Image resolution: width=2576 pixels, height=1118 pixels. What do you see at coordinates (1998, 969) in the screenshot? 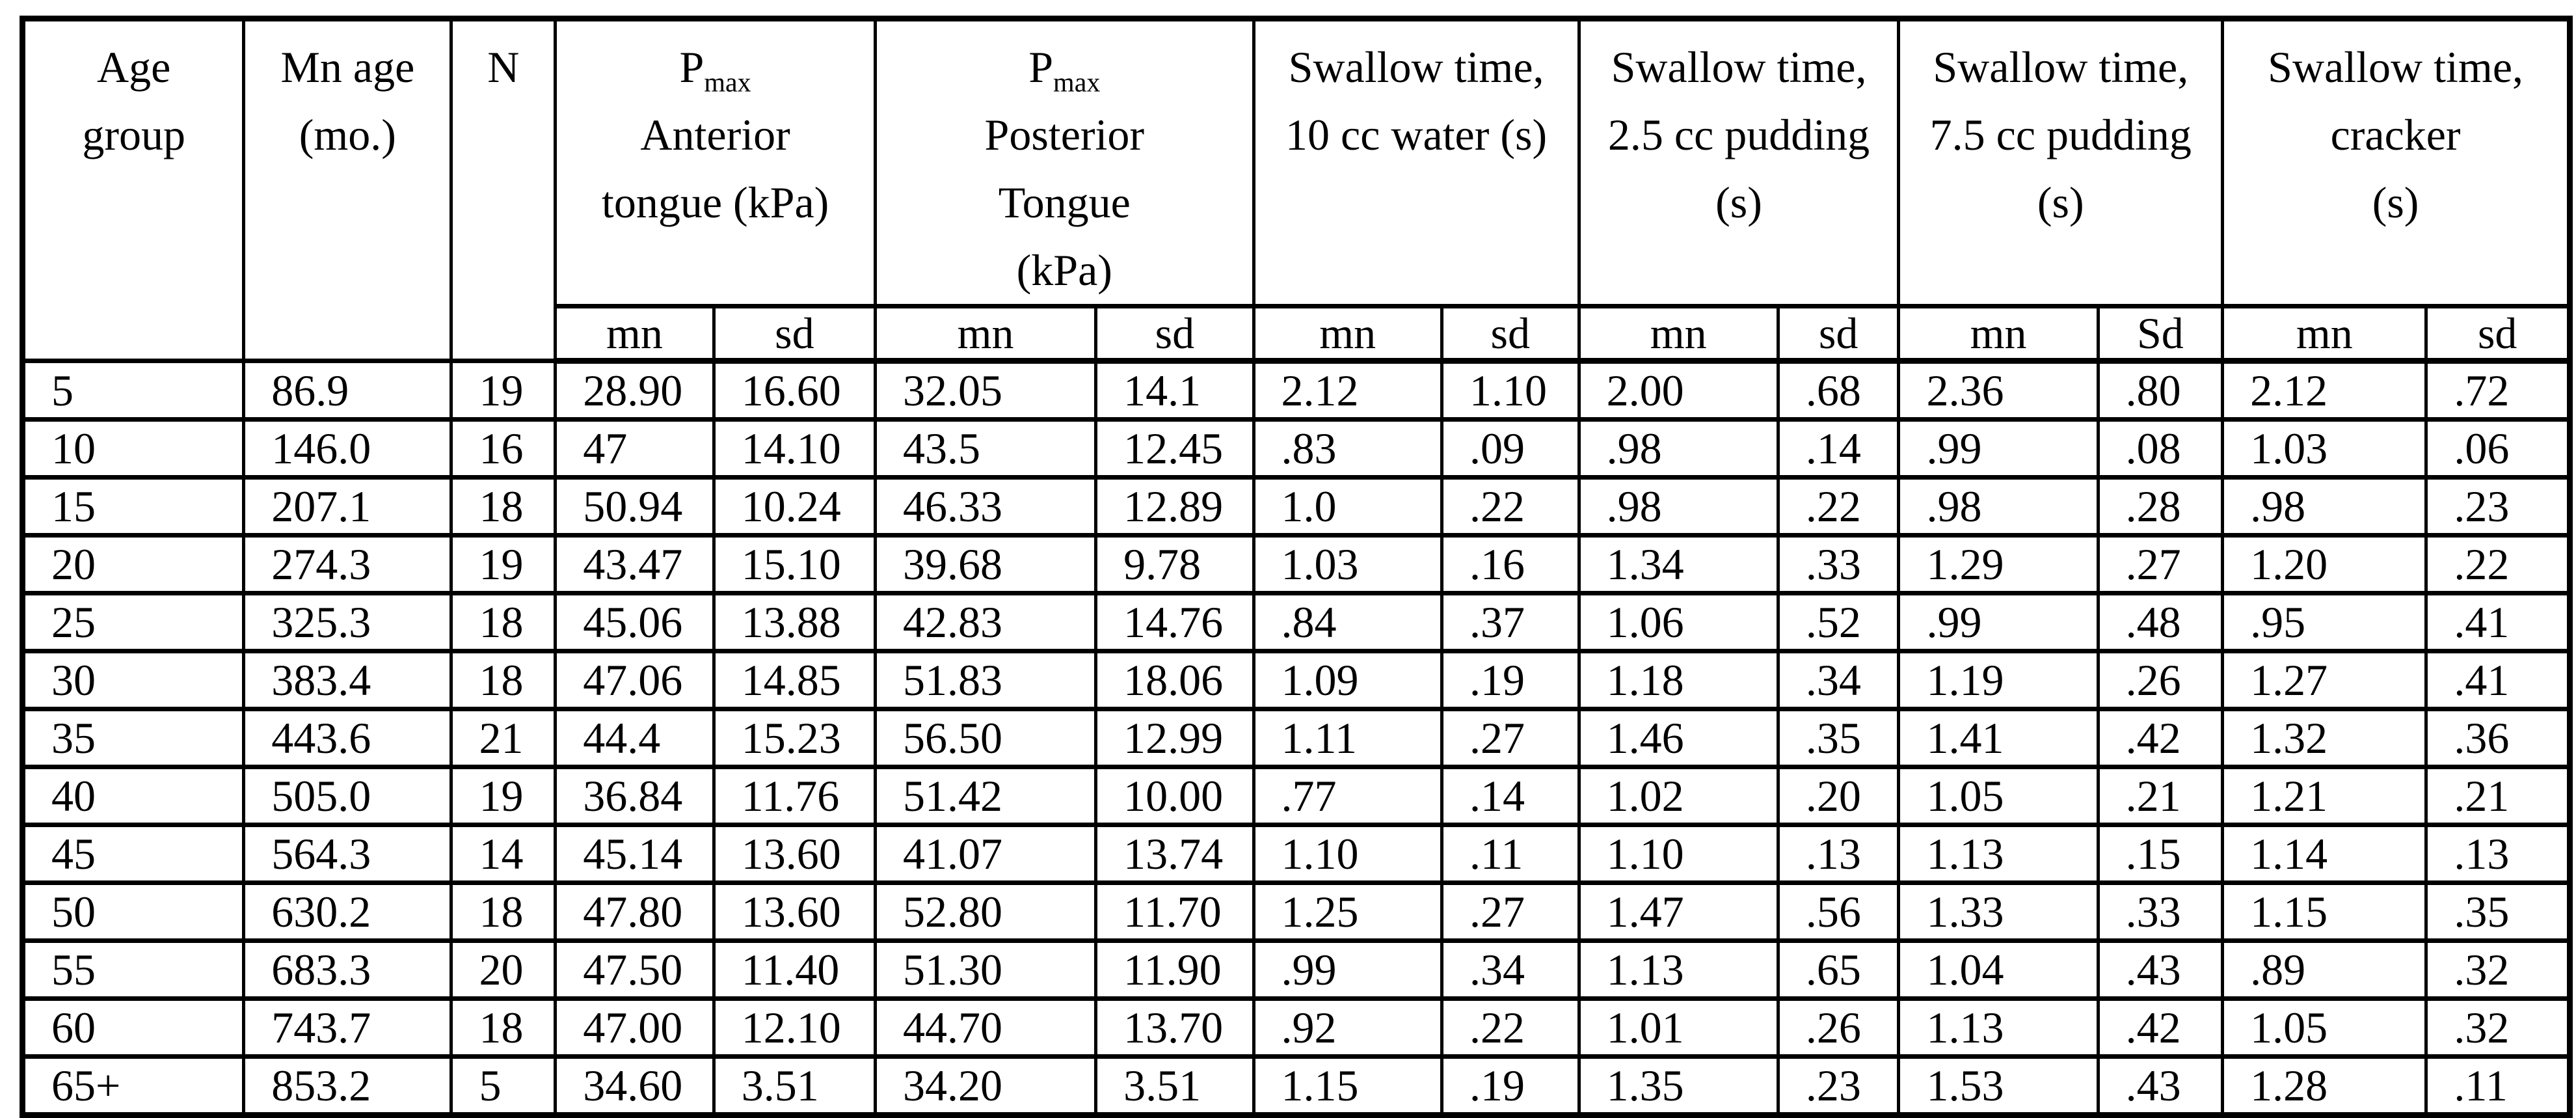
I see `cell-pudding75-mn: 1.04` at bounding box center [1998, 969].